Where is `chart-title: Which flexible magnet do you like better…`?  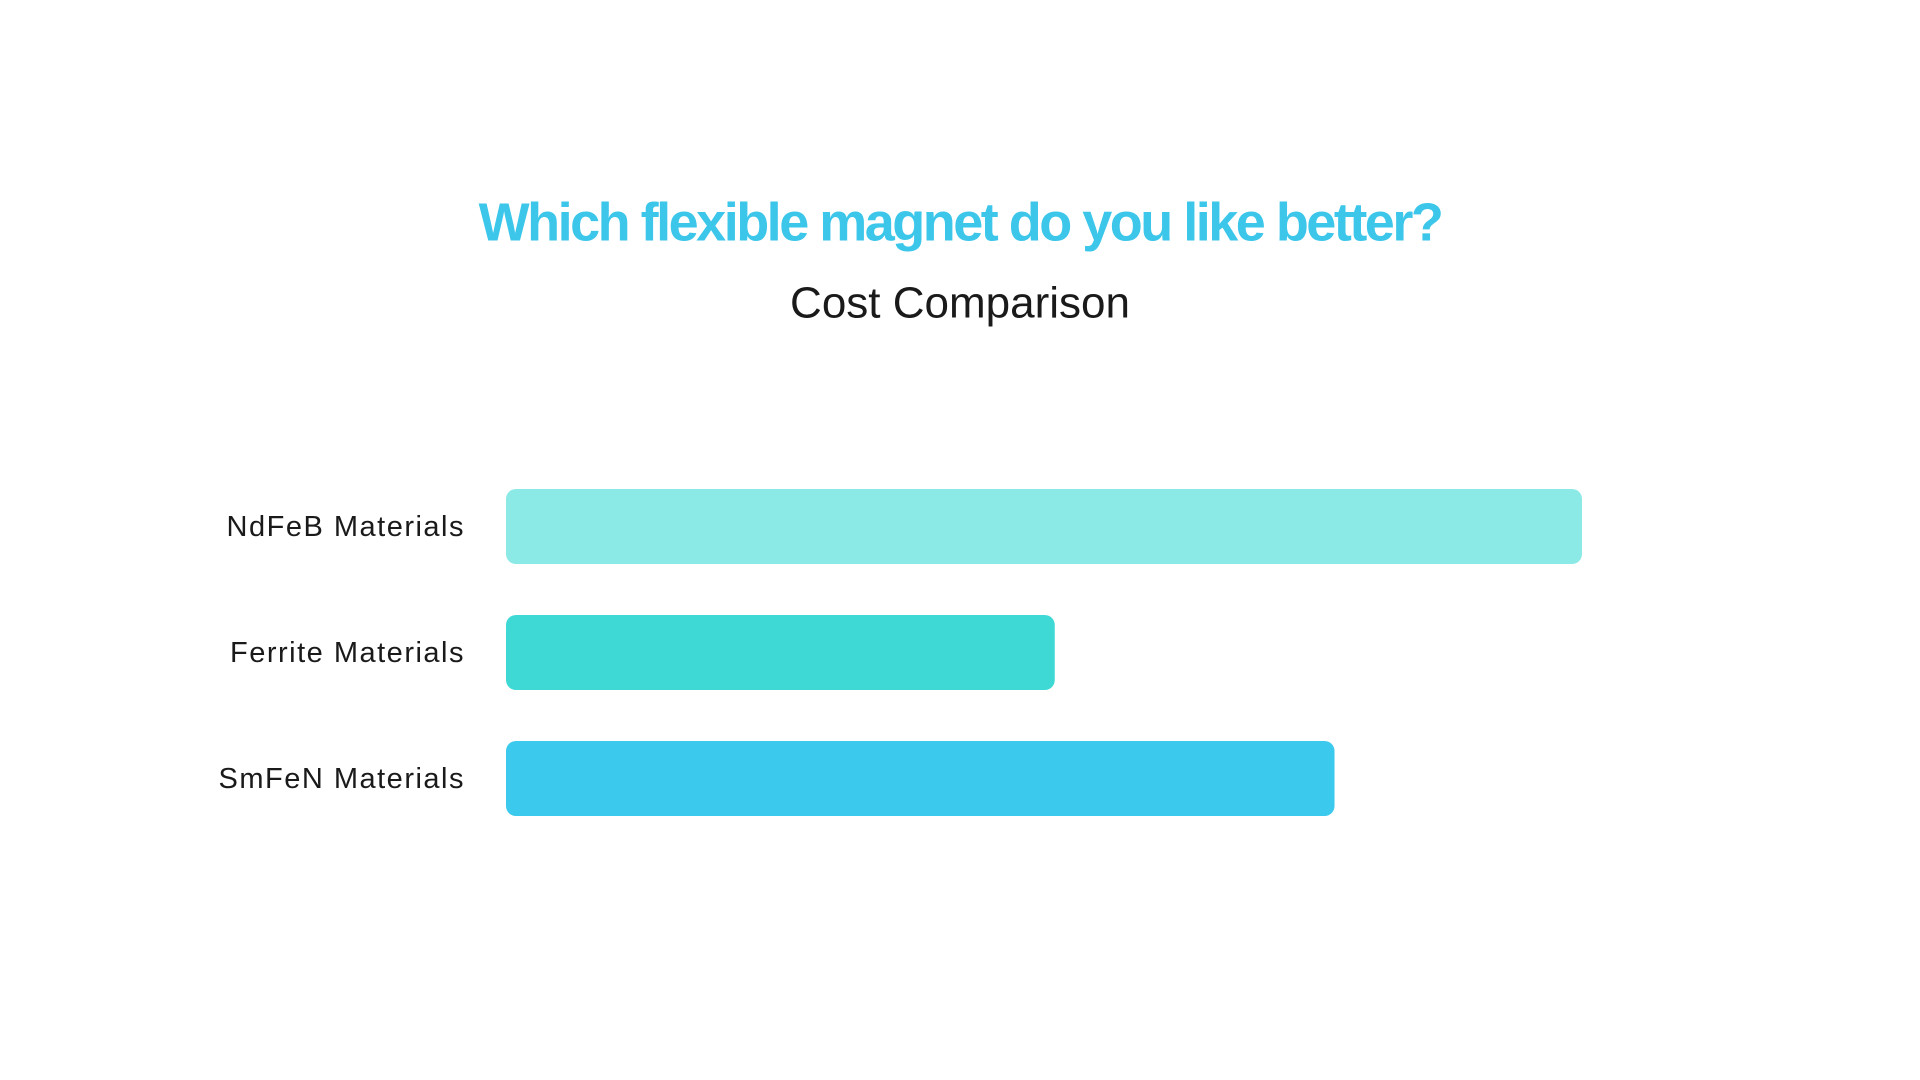 chart-title: Which flexible magnet do you like better… is located at coordinates (960, 222).